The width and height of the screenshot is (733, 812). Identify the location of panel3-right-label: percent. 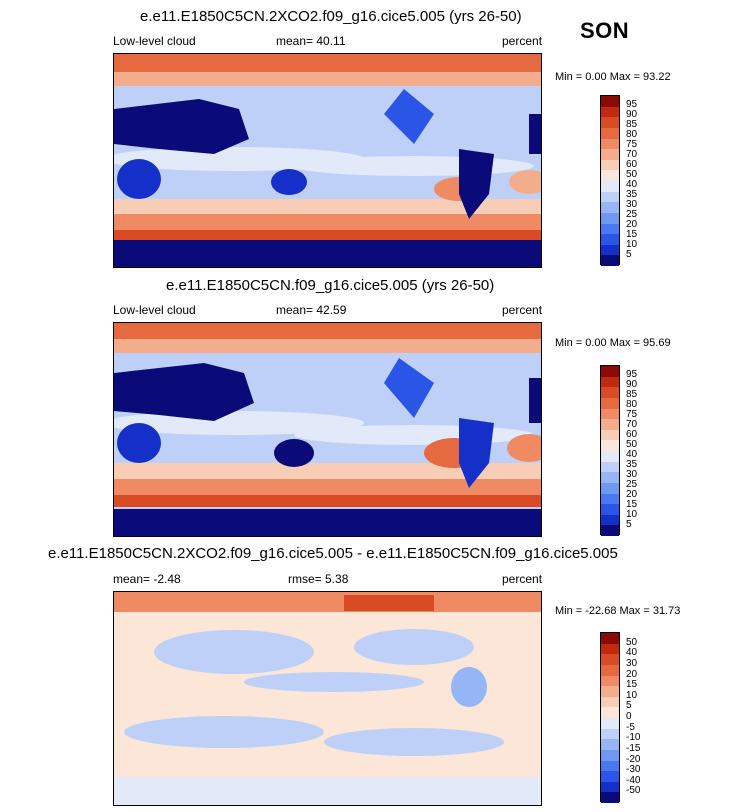
(522, 579).